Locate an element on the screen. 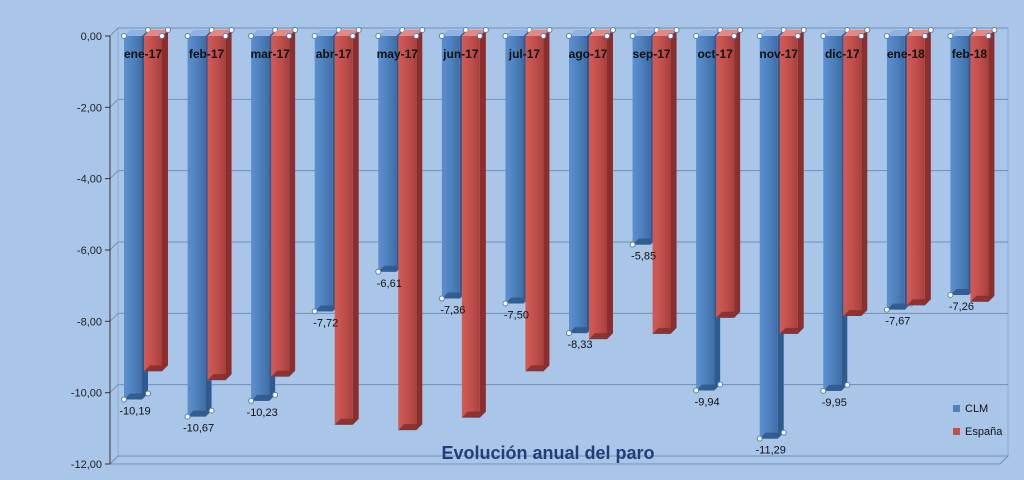 Image resolution: width=1024 pixels, height=480 pixels. legend-swatch-espana is located at coordinates (956, 431).